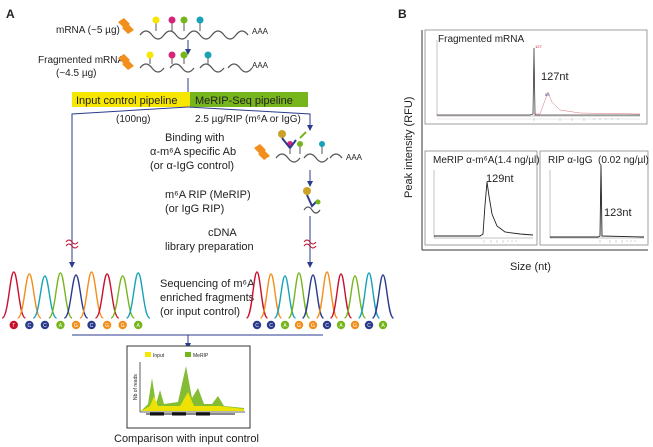 This screenshot has width=653, height=447. Describe the element at coordinates (207, 298) in the screenshot. I see `seq-line2: enriched fragments` at that location.